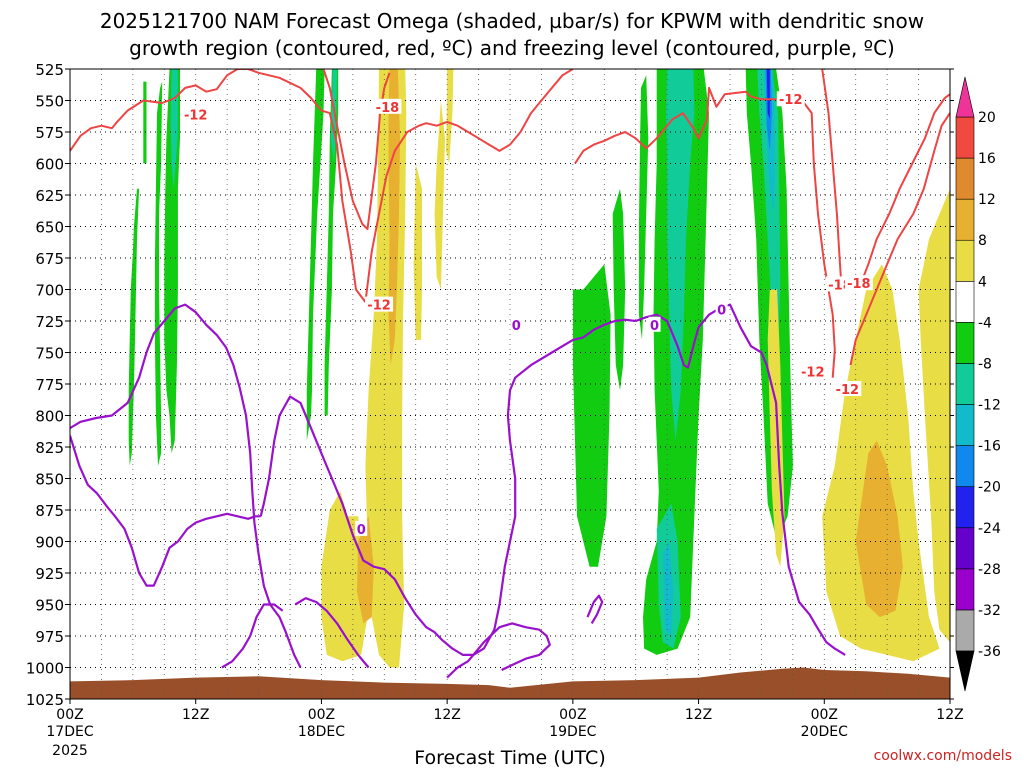 The width and height of the screenshot is (1024, 768). What do you see at coordinates (379, 306) in the screenshot?
I see `dgz-label-1: -12` at bounding box center [379, 306].